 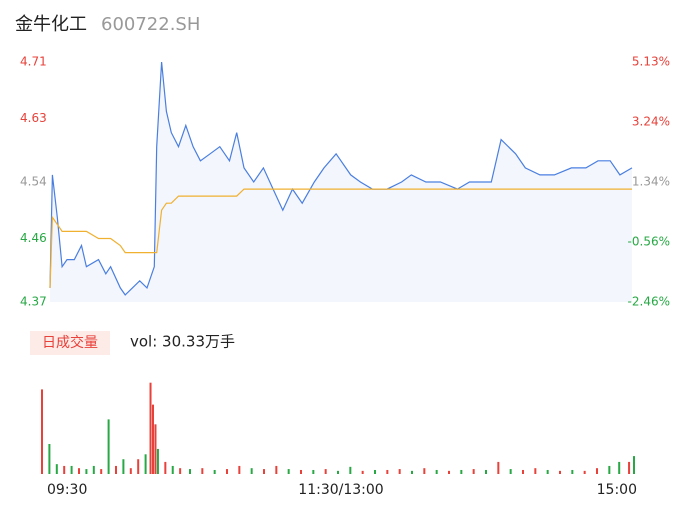 I want to click on y-tick-label: 4.63, so click(x=33, y=118).